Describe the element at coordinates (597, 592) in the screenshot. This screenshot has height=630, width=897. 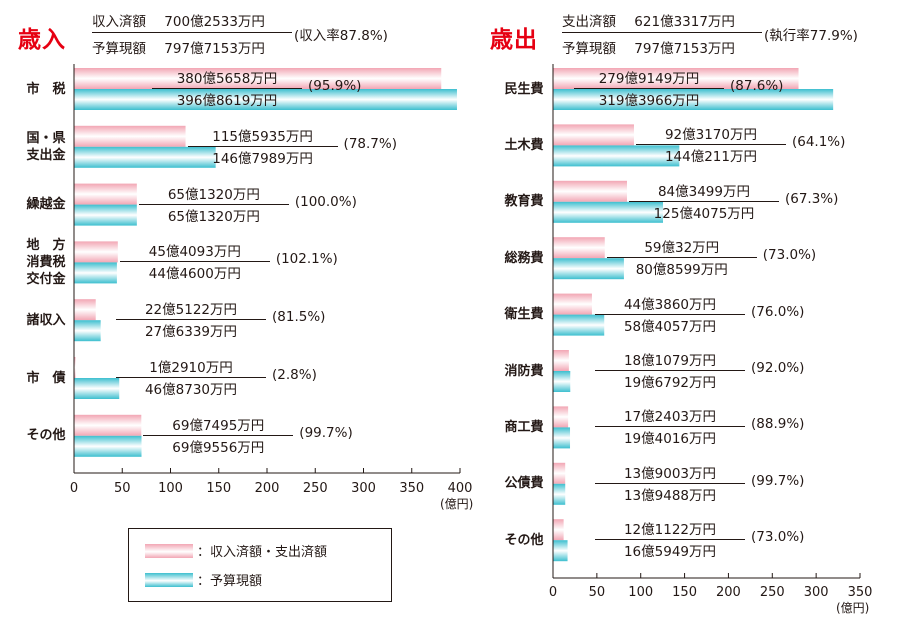
I see `expenditure-tick-label: 50` at that location.